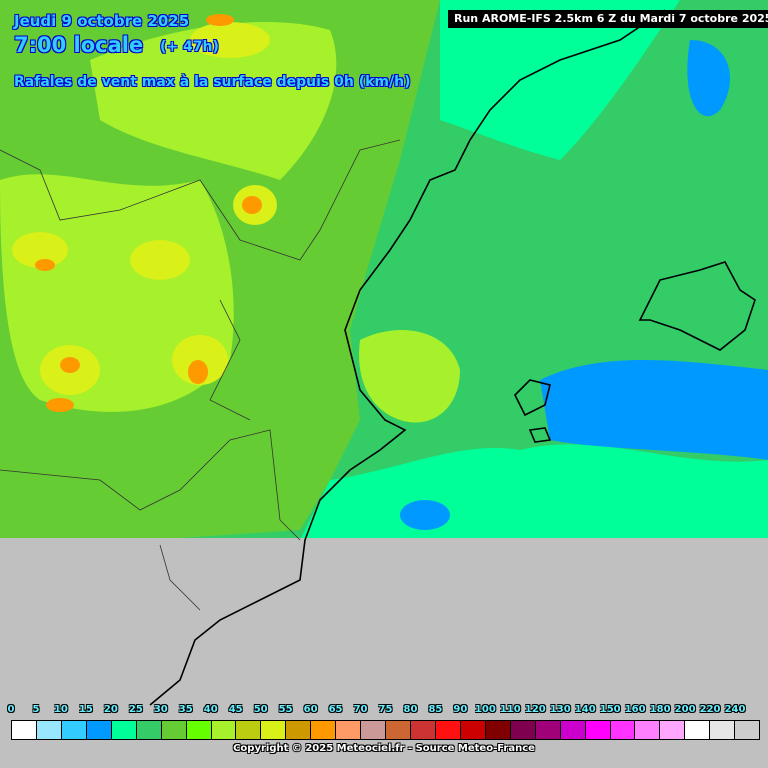 This screenshot has height=768, width=768. Describe the element at coordinates (654, 410) in the screenshot. I see `balearic-low-zone` at that location.